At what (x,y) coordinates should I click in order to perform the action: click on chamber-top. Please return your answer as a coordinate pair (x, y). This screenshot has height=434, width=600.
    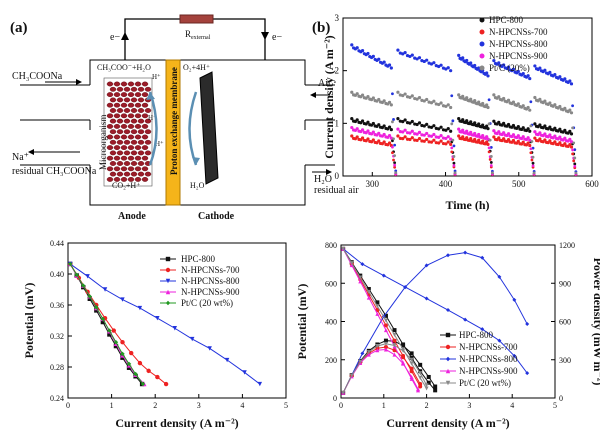
    Looking at the image, I should click on (197, 72).